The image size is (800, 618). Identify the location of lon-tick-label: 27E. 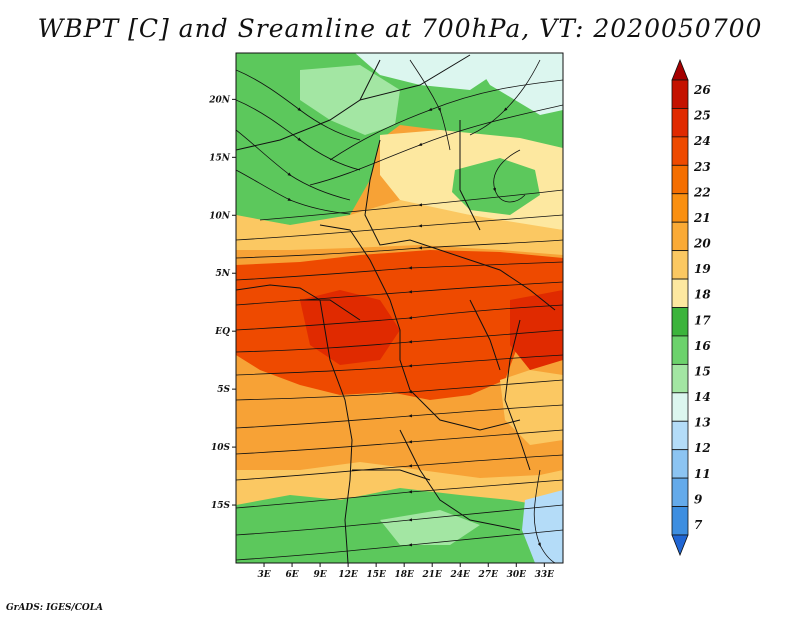
(488, 575).